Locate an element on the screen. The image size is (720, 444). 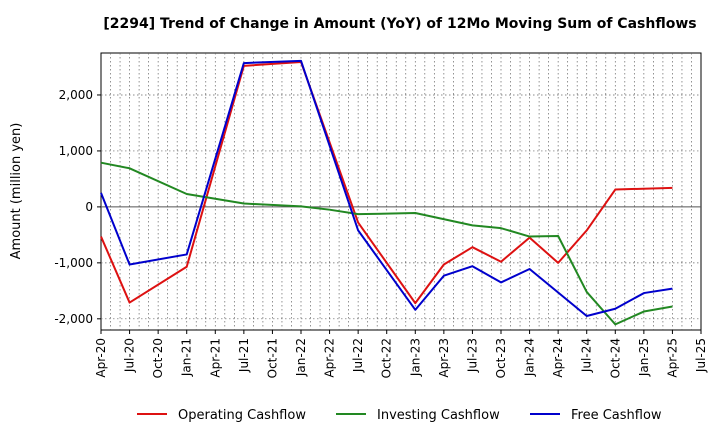
y-tick-label: -2,000 is located at coordinates (73, 319).